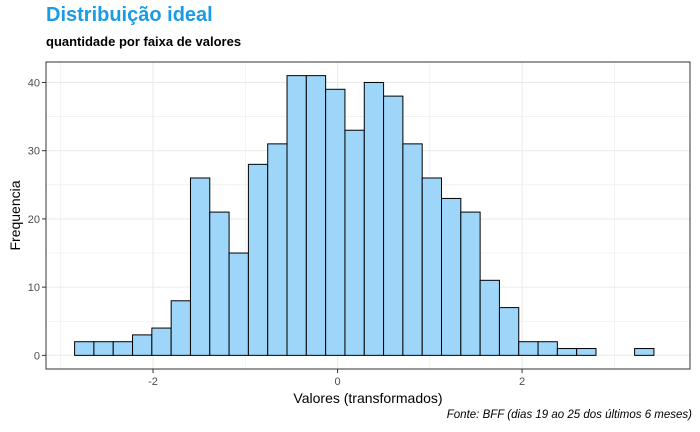  Describe the element at coordinates (34, 152) in the screenshot. I see `y-tick-label: 30` at that location.